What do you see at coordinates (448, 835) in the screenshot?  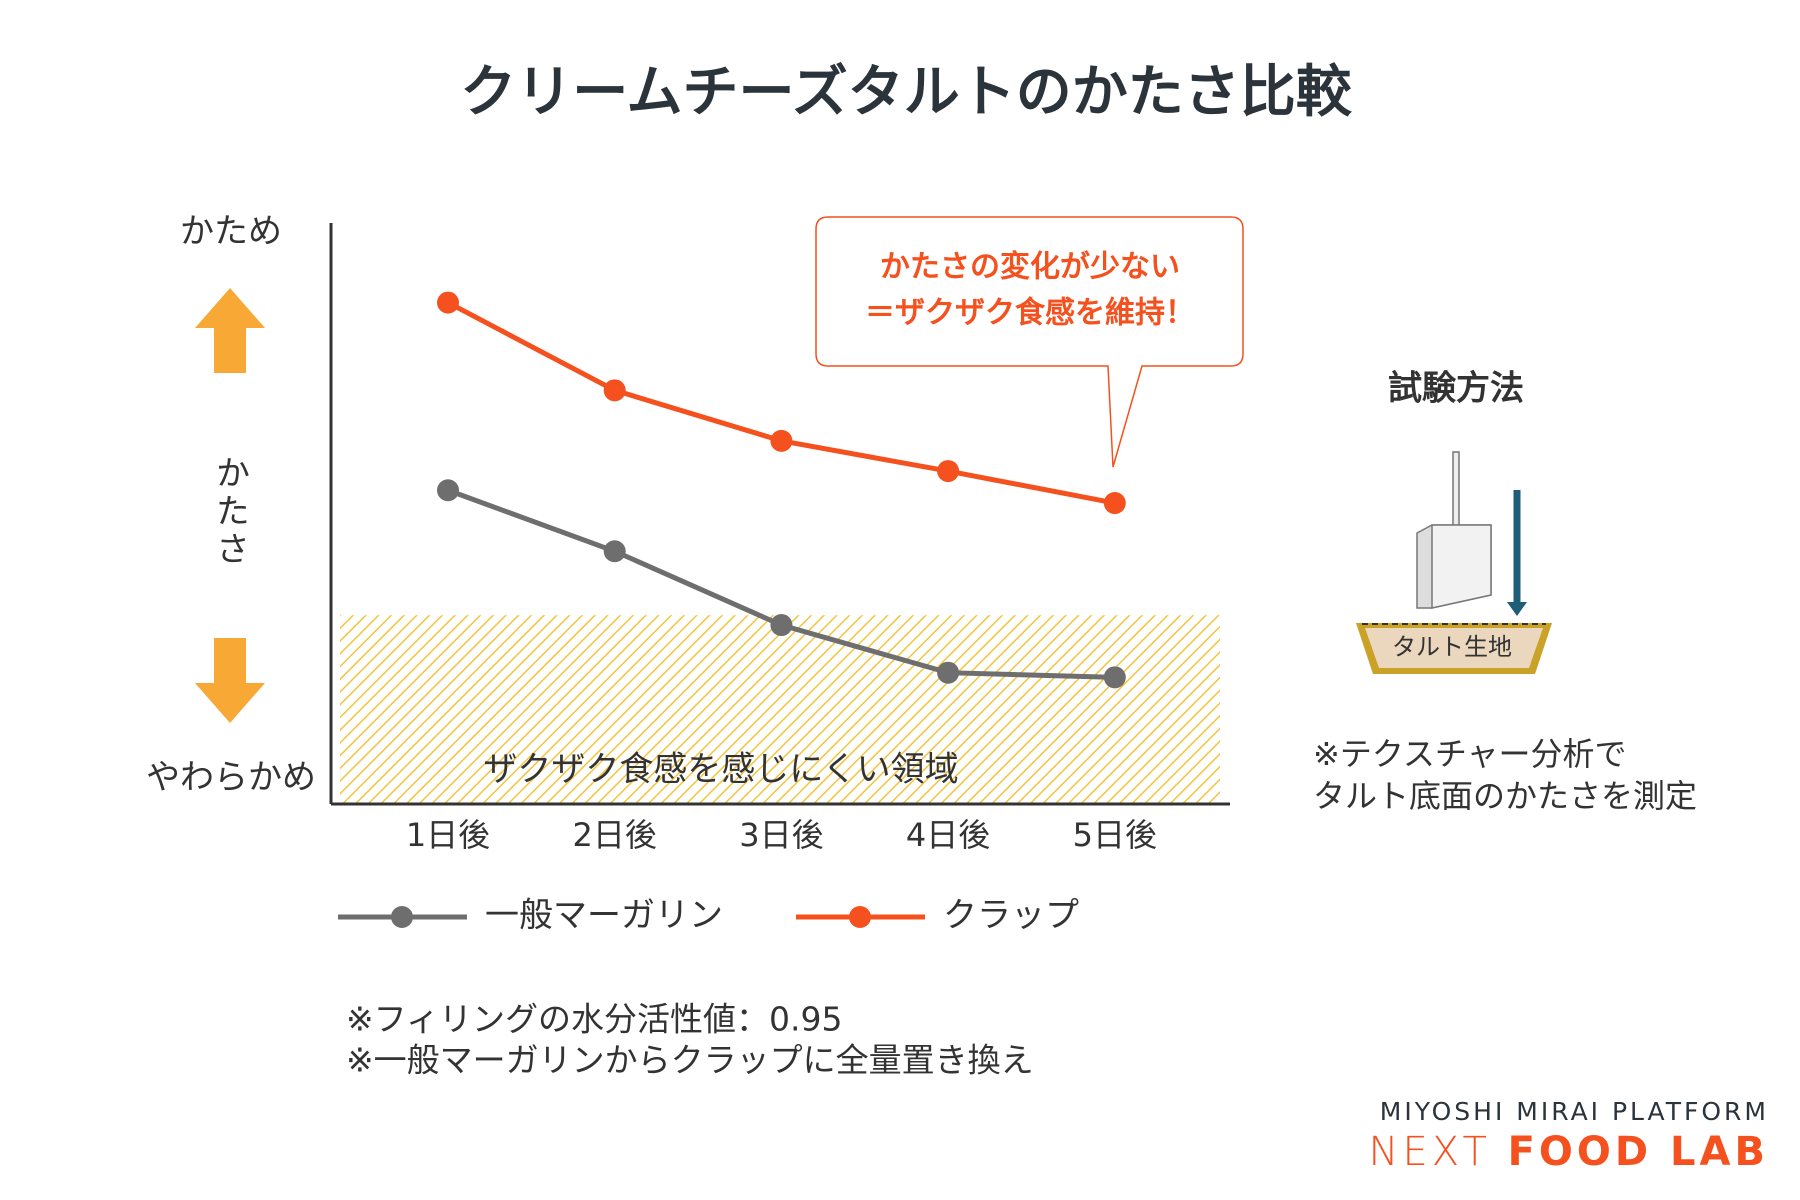 I see `x-tick-label: 1日後` at bounding box center [448, 835].